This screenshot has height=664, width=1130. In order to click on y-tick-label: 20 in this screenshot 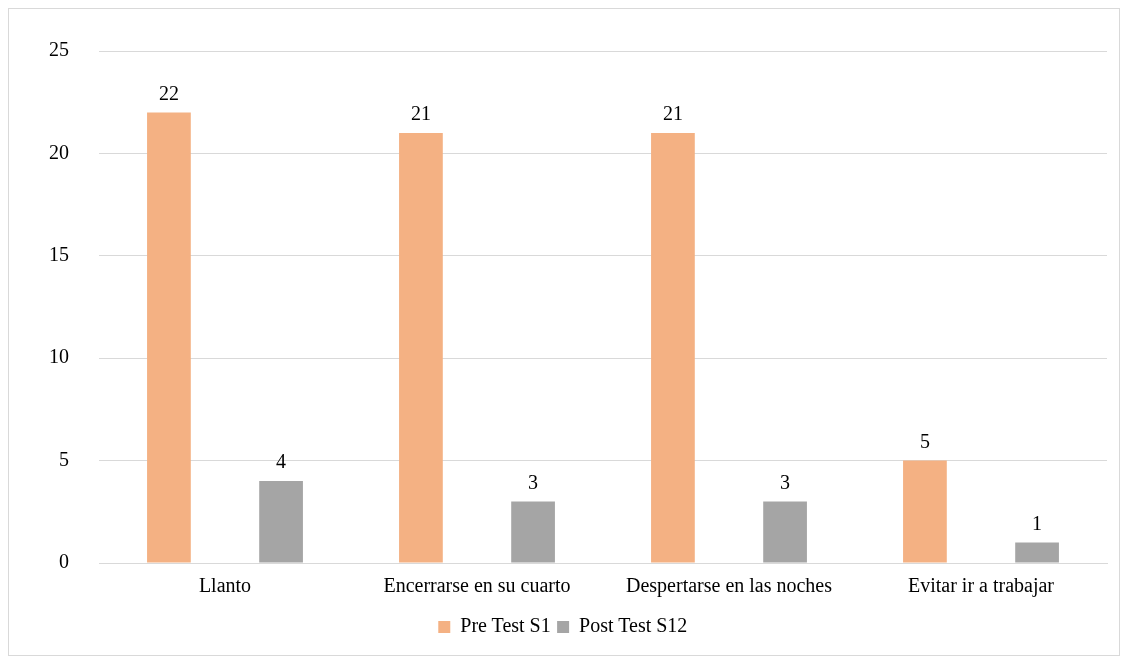, I will do `click(59, 151)`.